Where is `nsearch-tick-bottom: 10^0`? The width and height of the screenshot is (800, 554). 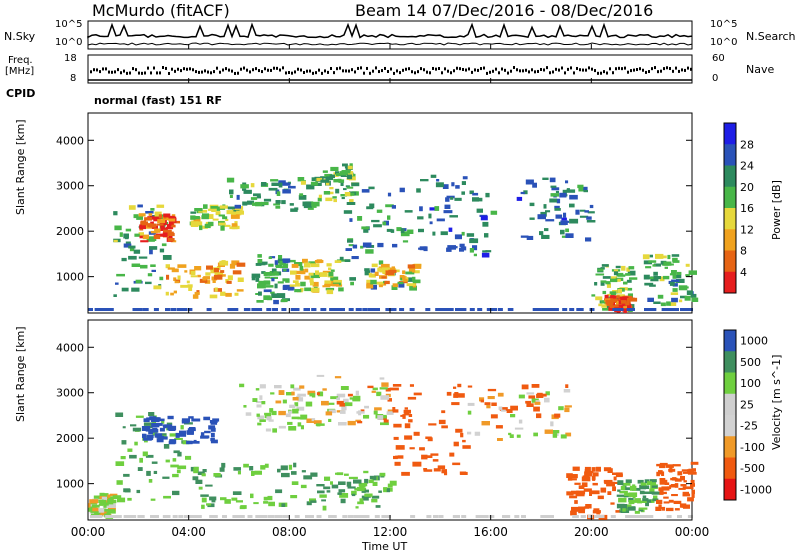 nsearch-tick-bottom: 10^0 is located at coordinates (724, 42).